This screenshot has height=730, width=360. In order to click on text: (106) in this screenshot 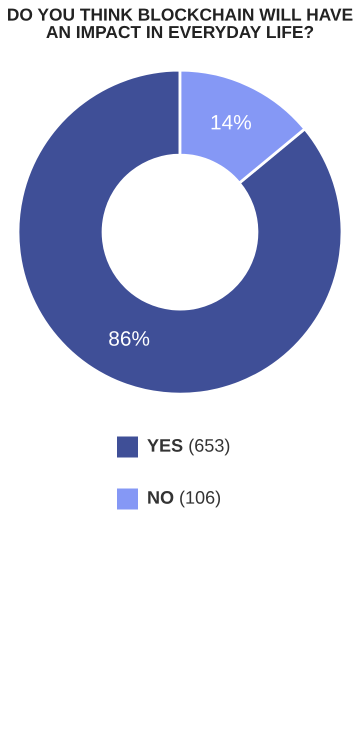, I will do `click(200, 499)`.